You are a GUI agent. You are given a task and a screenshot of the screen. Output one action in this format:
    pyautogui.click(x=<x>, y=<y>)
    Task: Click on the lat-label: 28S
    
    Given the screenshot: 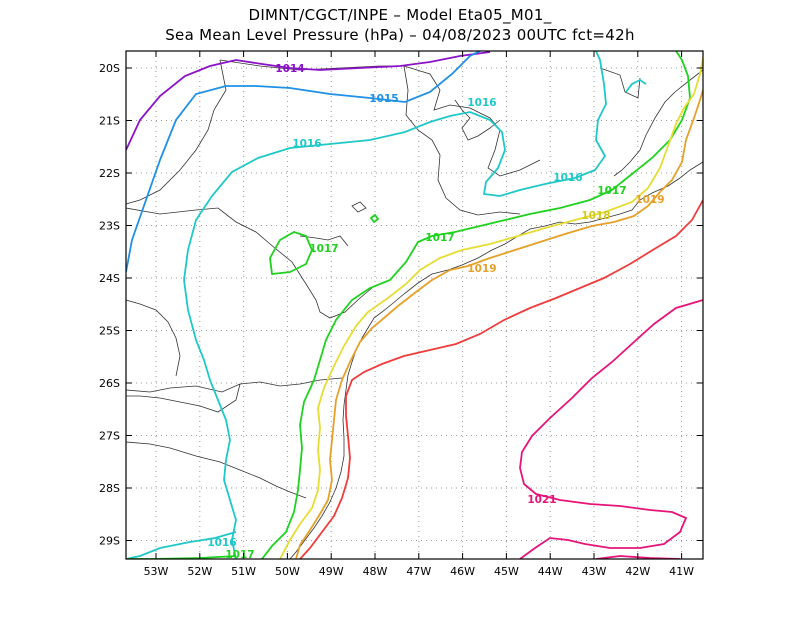 What is the action you would take?
    pyautogui.click(x=109, y=488)
    